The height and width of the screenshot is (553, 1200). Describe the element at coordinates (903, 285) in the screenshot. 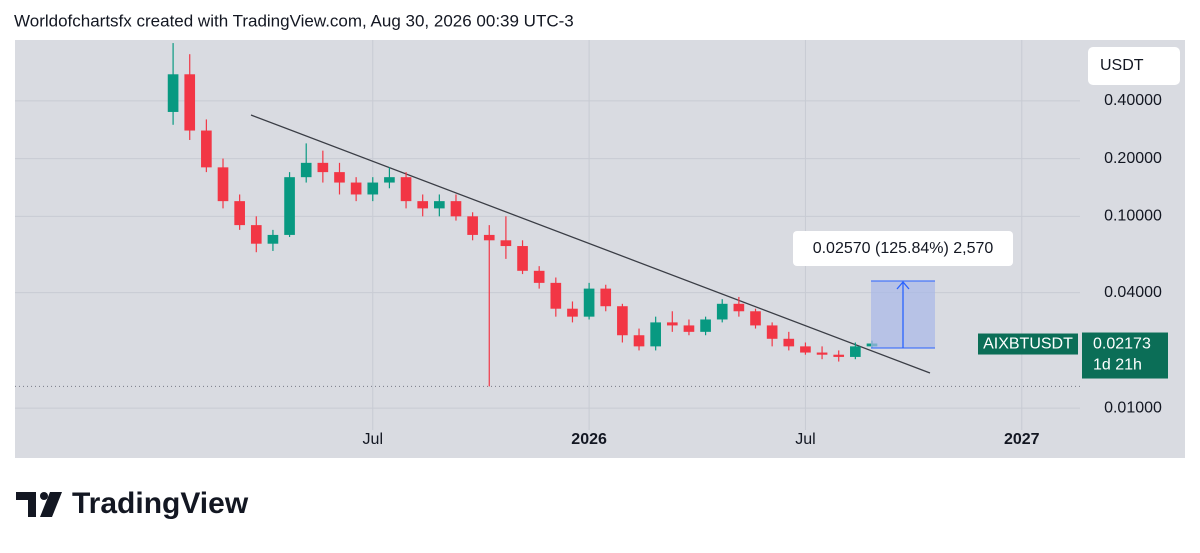

I see `measure-arrowhead` at that location.